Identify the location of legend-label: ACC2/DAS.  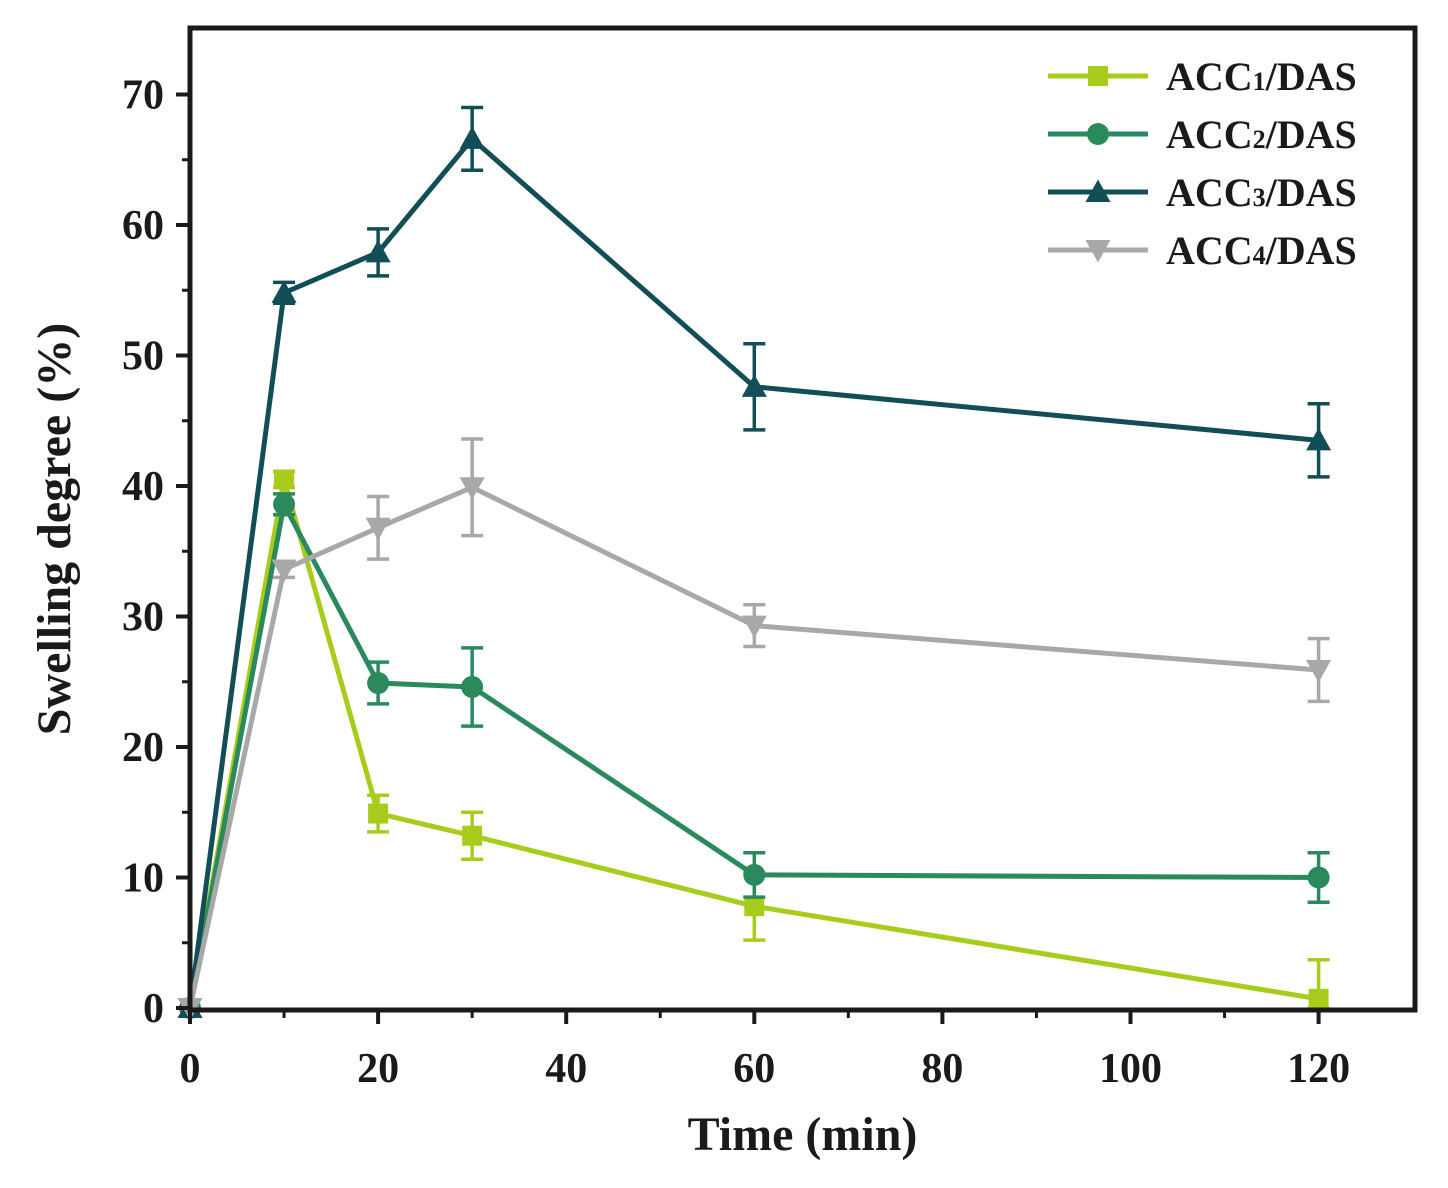
(1261, 134).